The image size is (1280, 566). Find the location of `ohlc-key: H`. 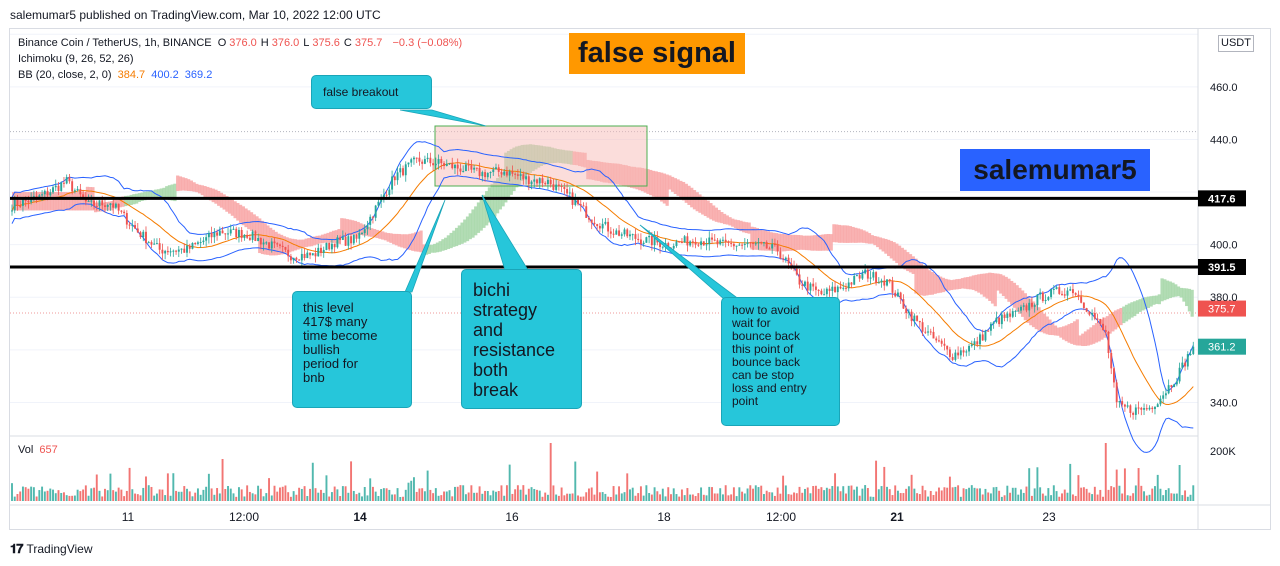

ohlc-key: H is located at coordinates (264, 43).